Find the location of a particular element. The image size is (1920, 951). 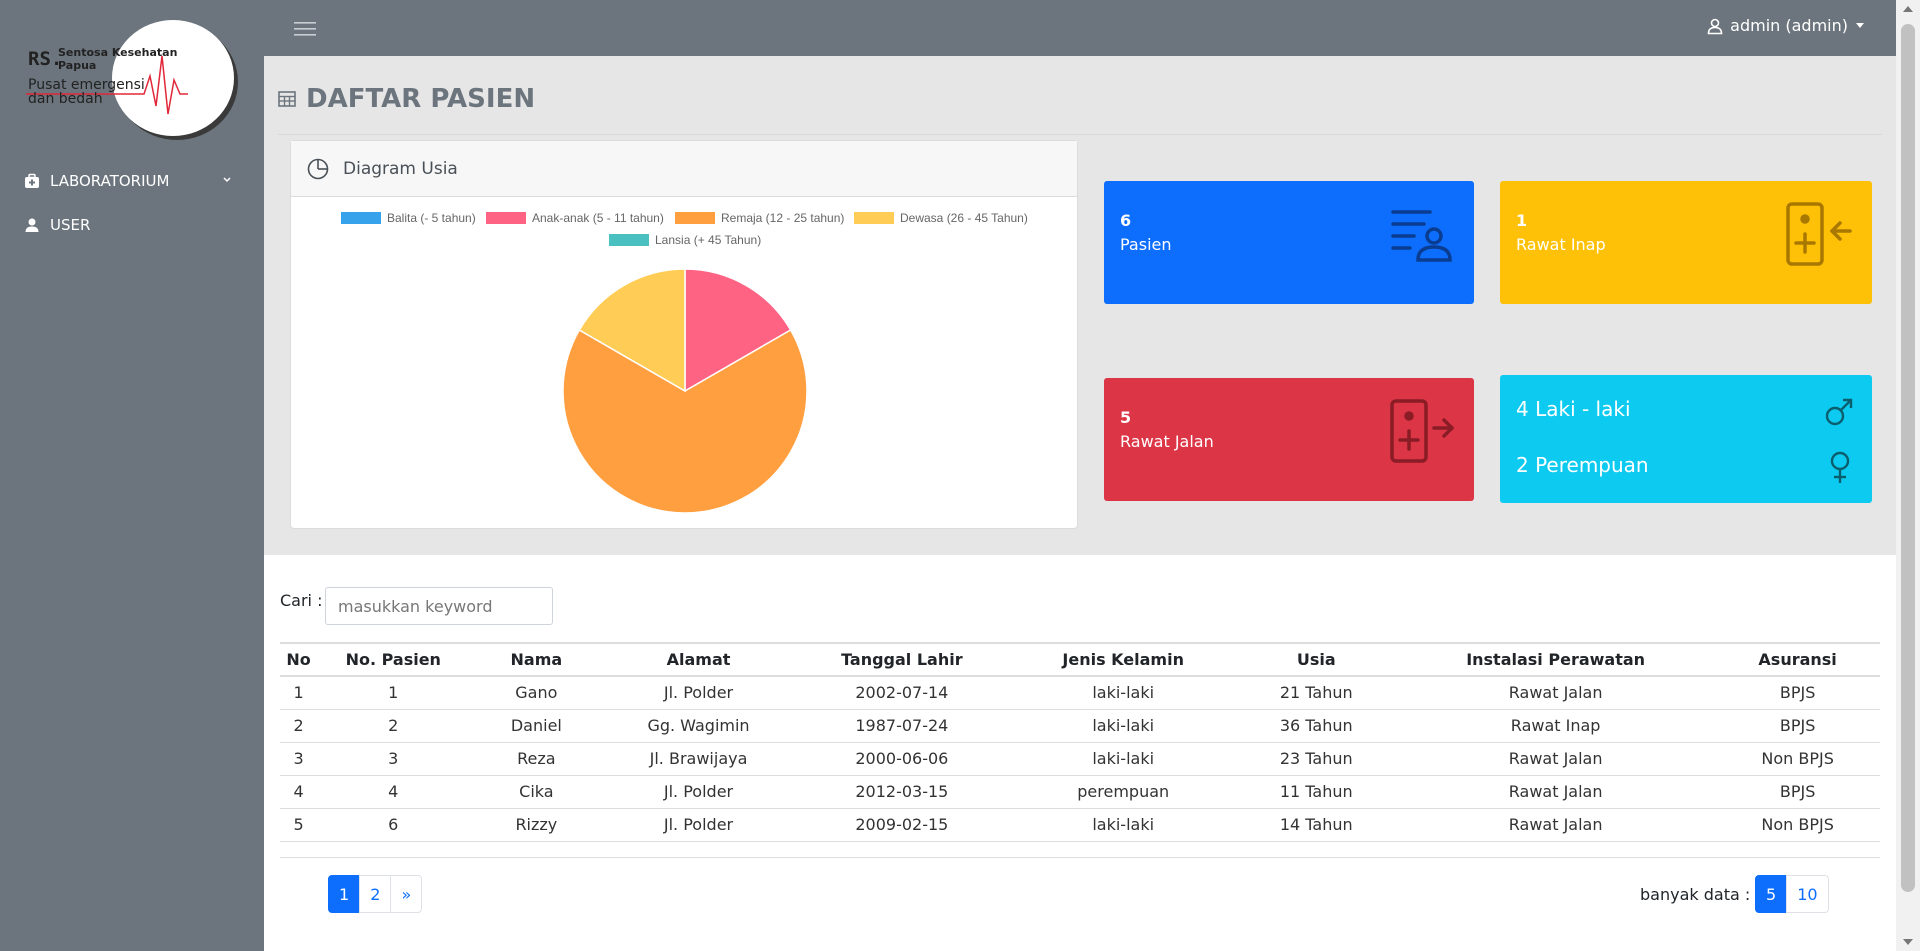

col-header-alamat: Alamat is located at coordinates (698, 659).